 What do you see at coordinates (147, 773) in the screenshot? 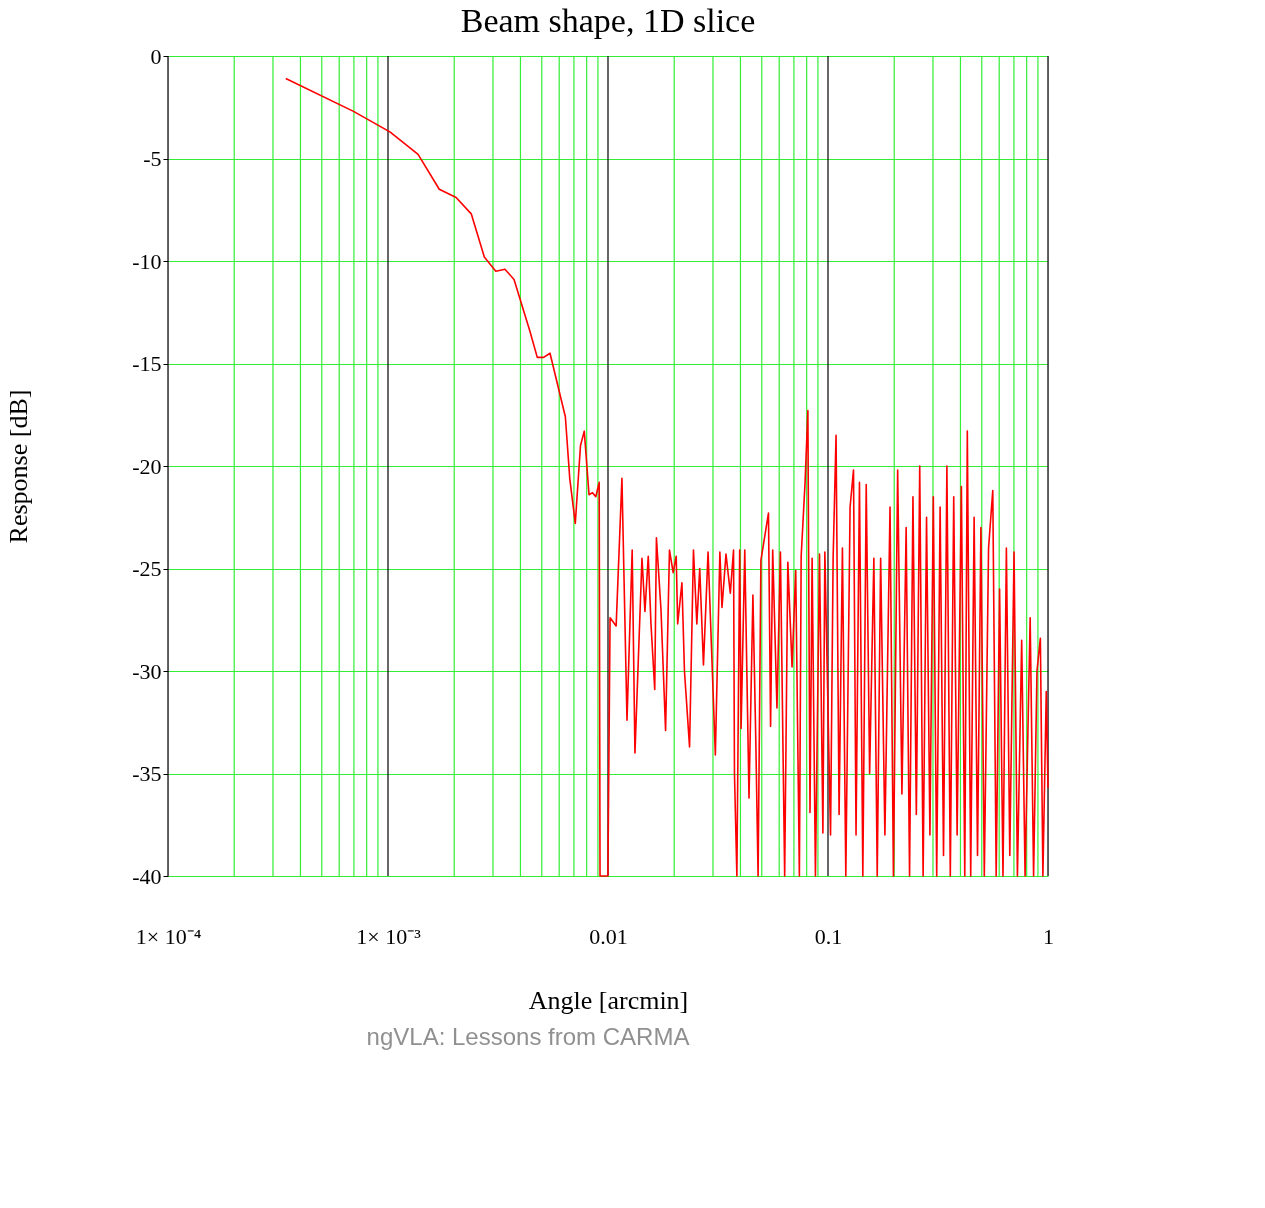
I see `y-tick-label: -35` at bounding box center [147, 773].